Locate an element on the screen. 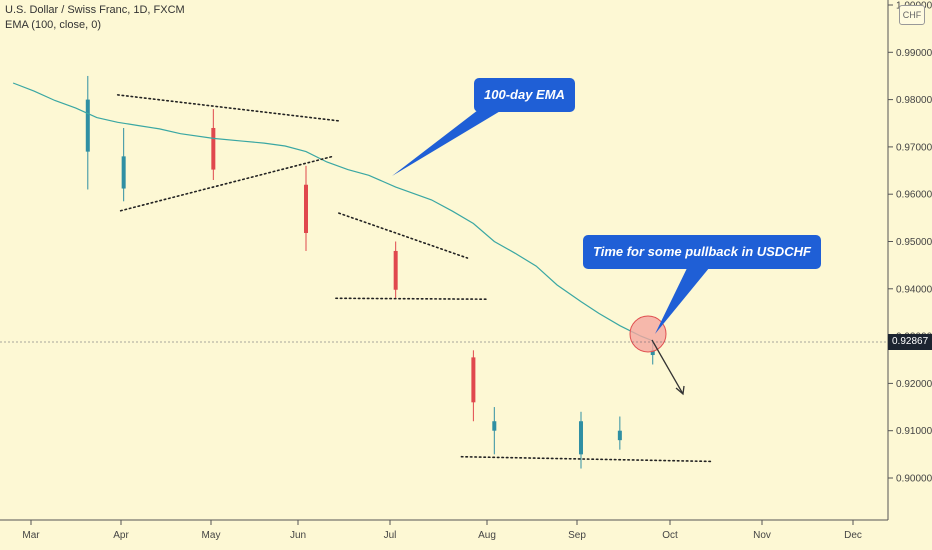 This screenshot has width=932, height=550. time-tick-label: Aug is located at coordinates (487, 535).